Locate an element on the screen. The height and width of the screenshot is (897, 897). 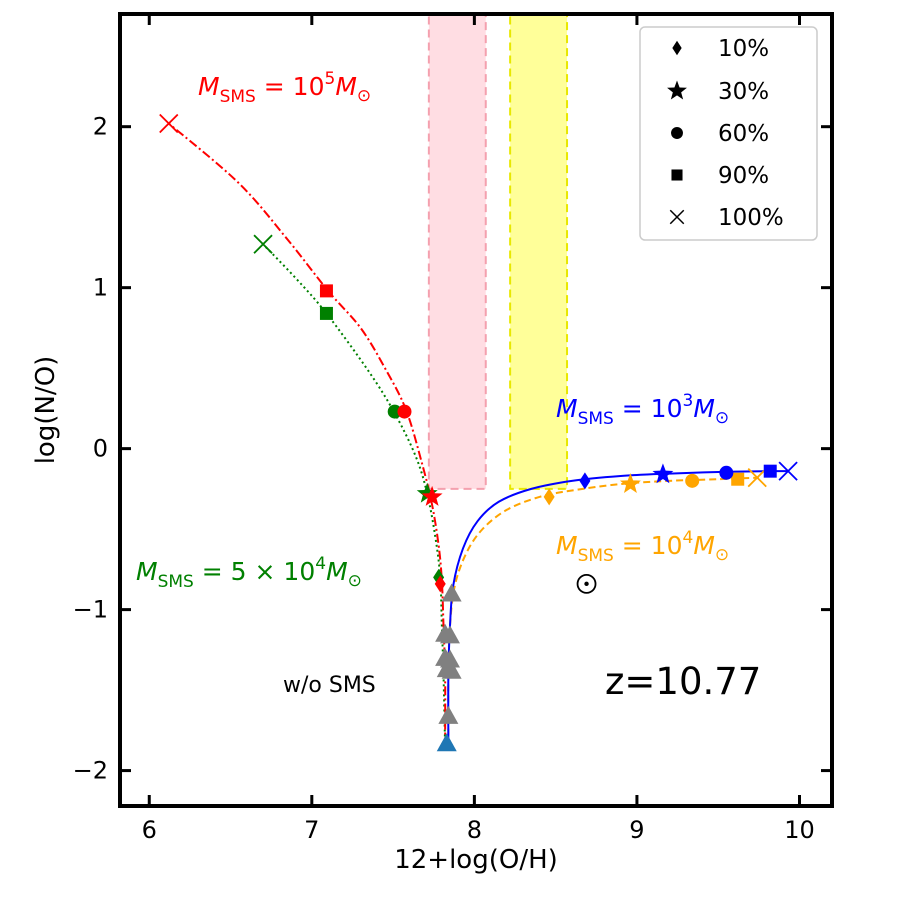
curve-sms-1e3 is located at coordinates (618, 608).